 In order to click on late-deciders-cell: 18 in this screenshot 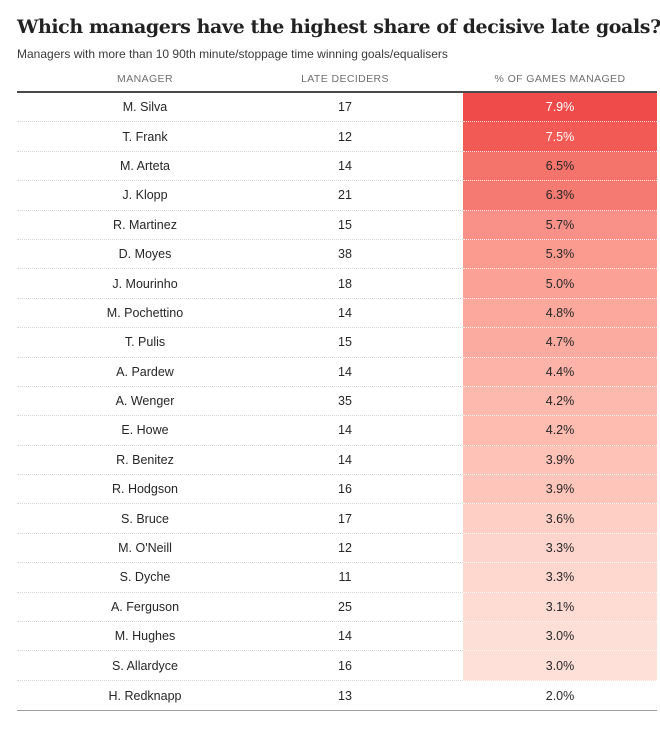, I will do `click(345, 283)`.